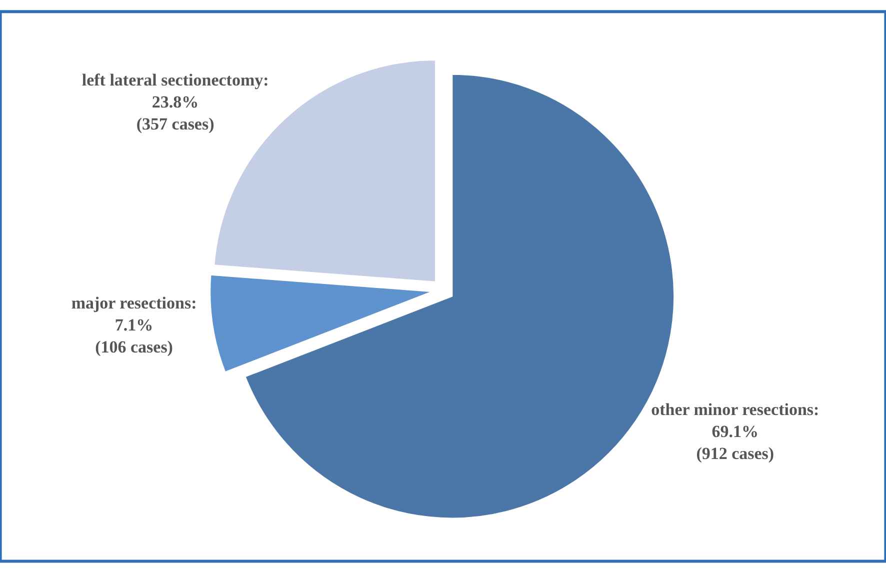 This screenshot has width=886, height=570. I want to click on slice-label: left lateral sectionectomy: 23.8% (357 cases), so click(175, 102).